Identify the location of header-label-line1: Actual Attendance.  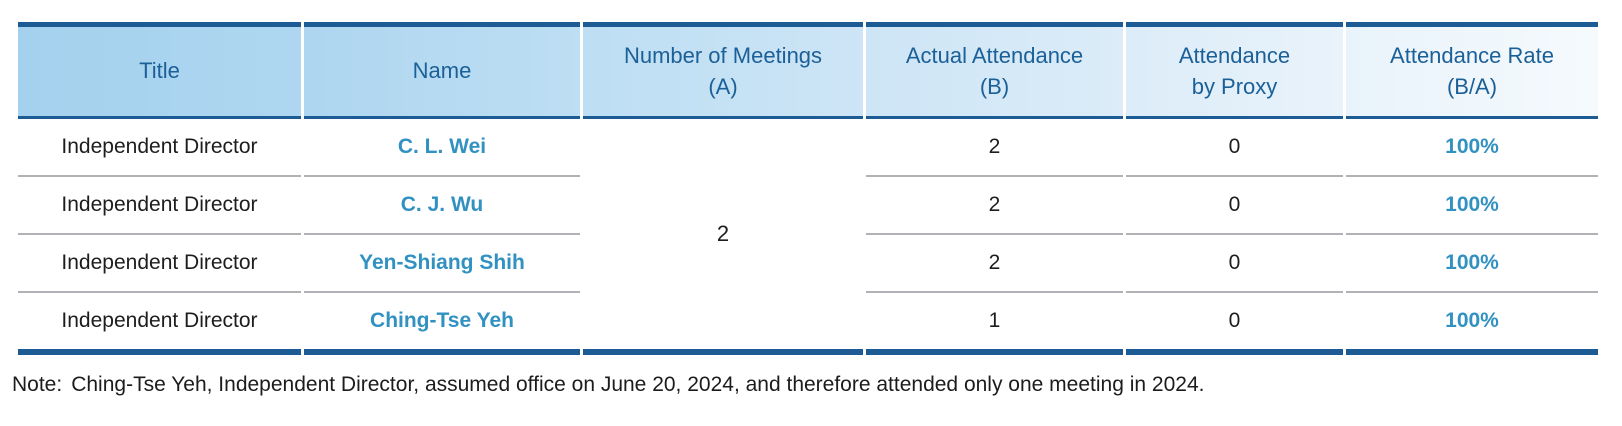
(994, 55).